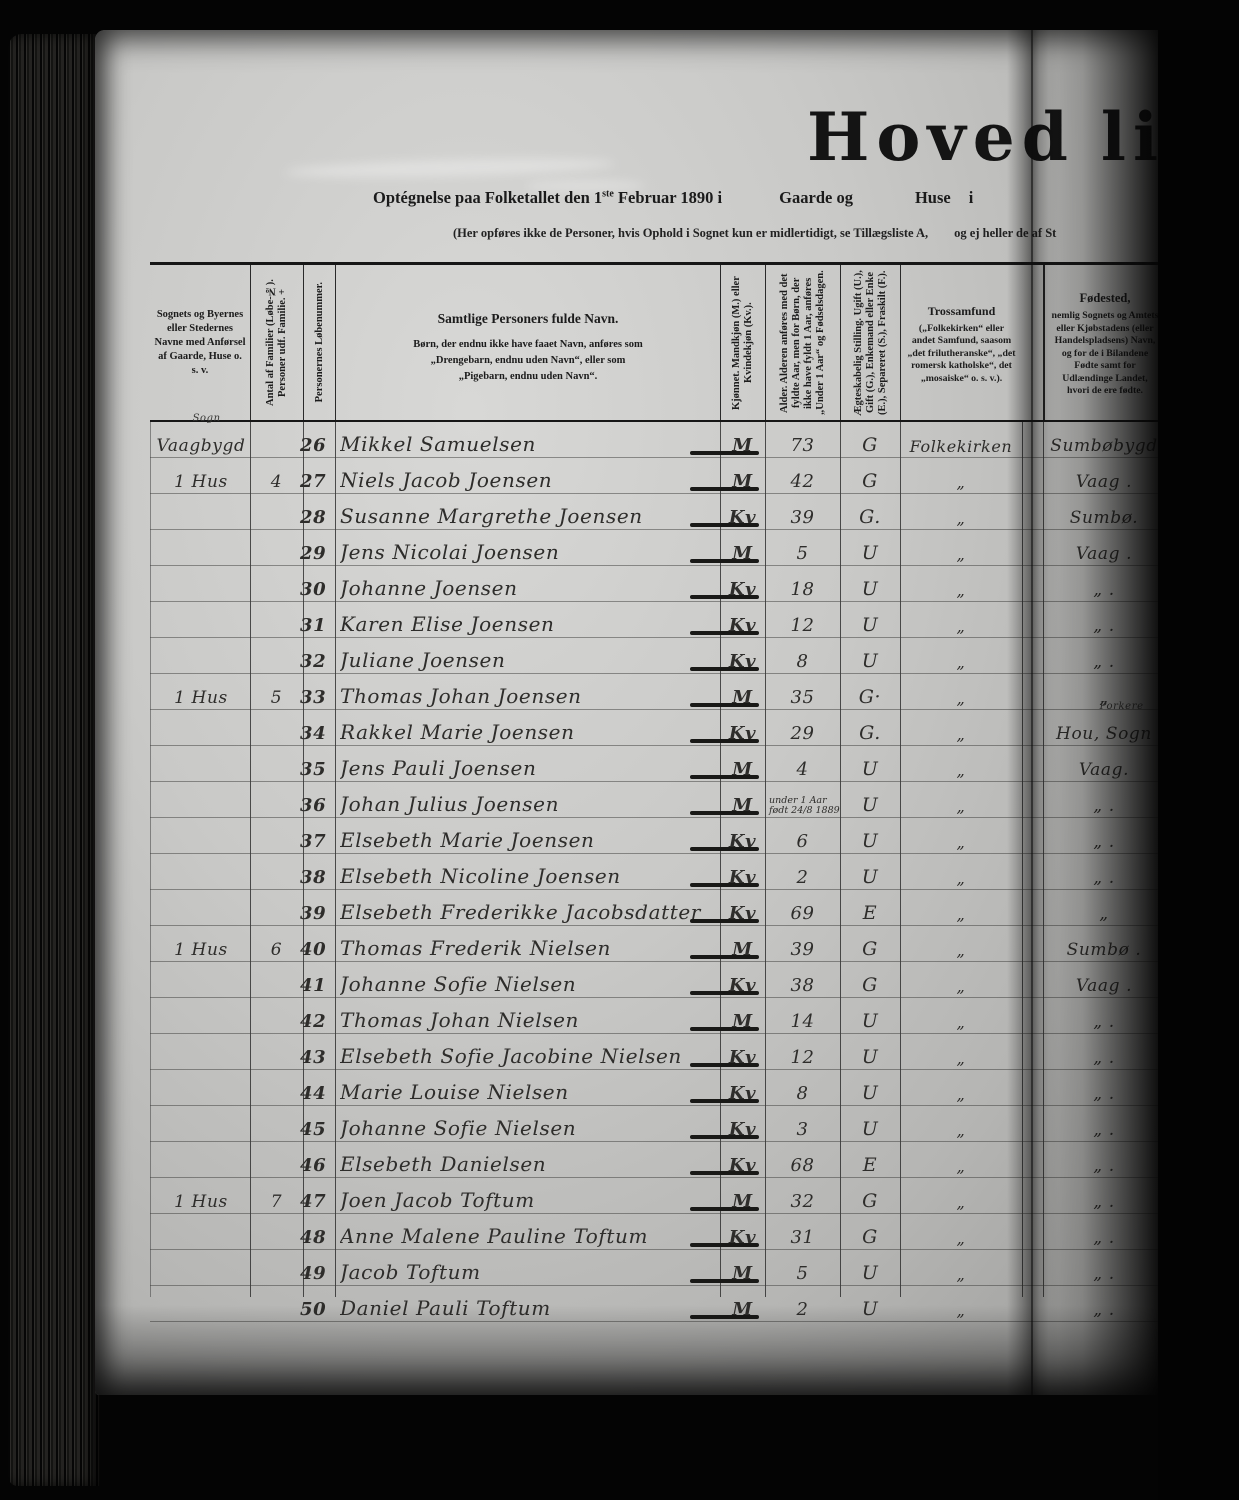 The image size is (1239, 1500). I want to click on cell-age: 6, so click(802, 841).